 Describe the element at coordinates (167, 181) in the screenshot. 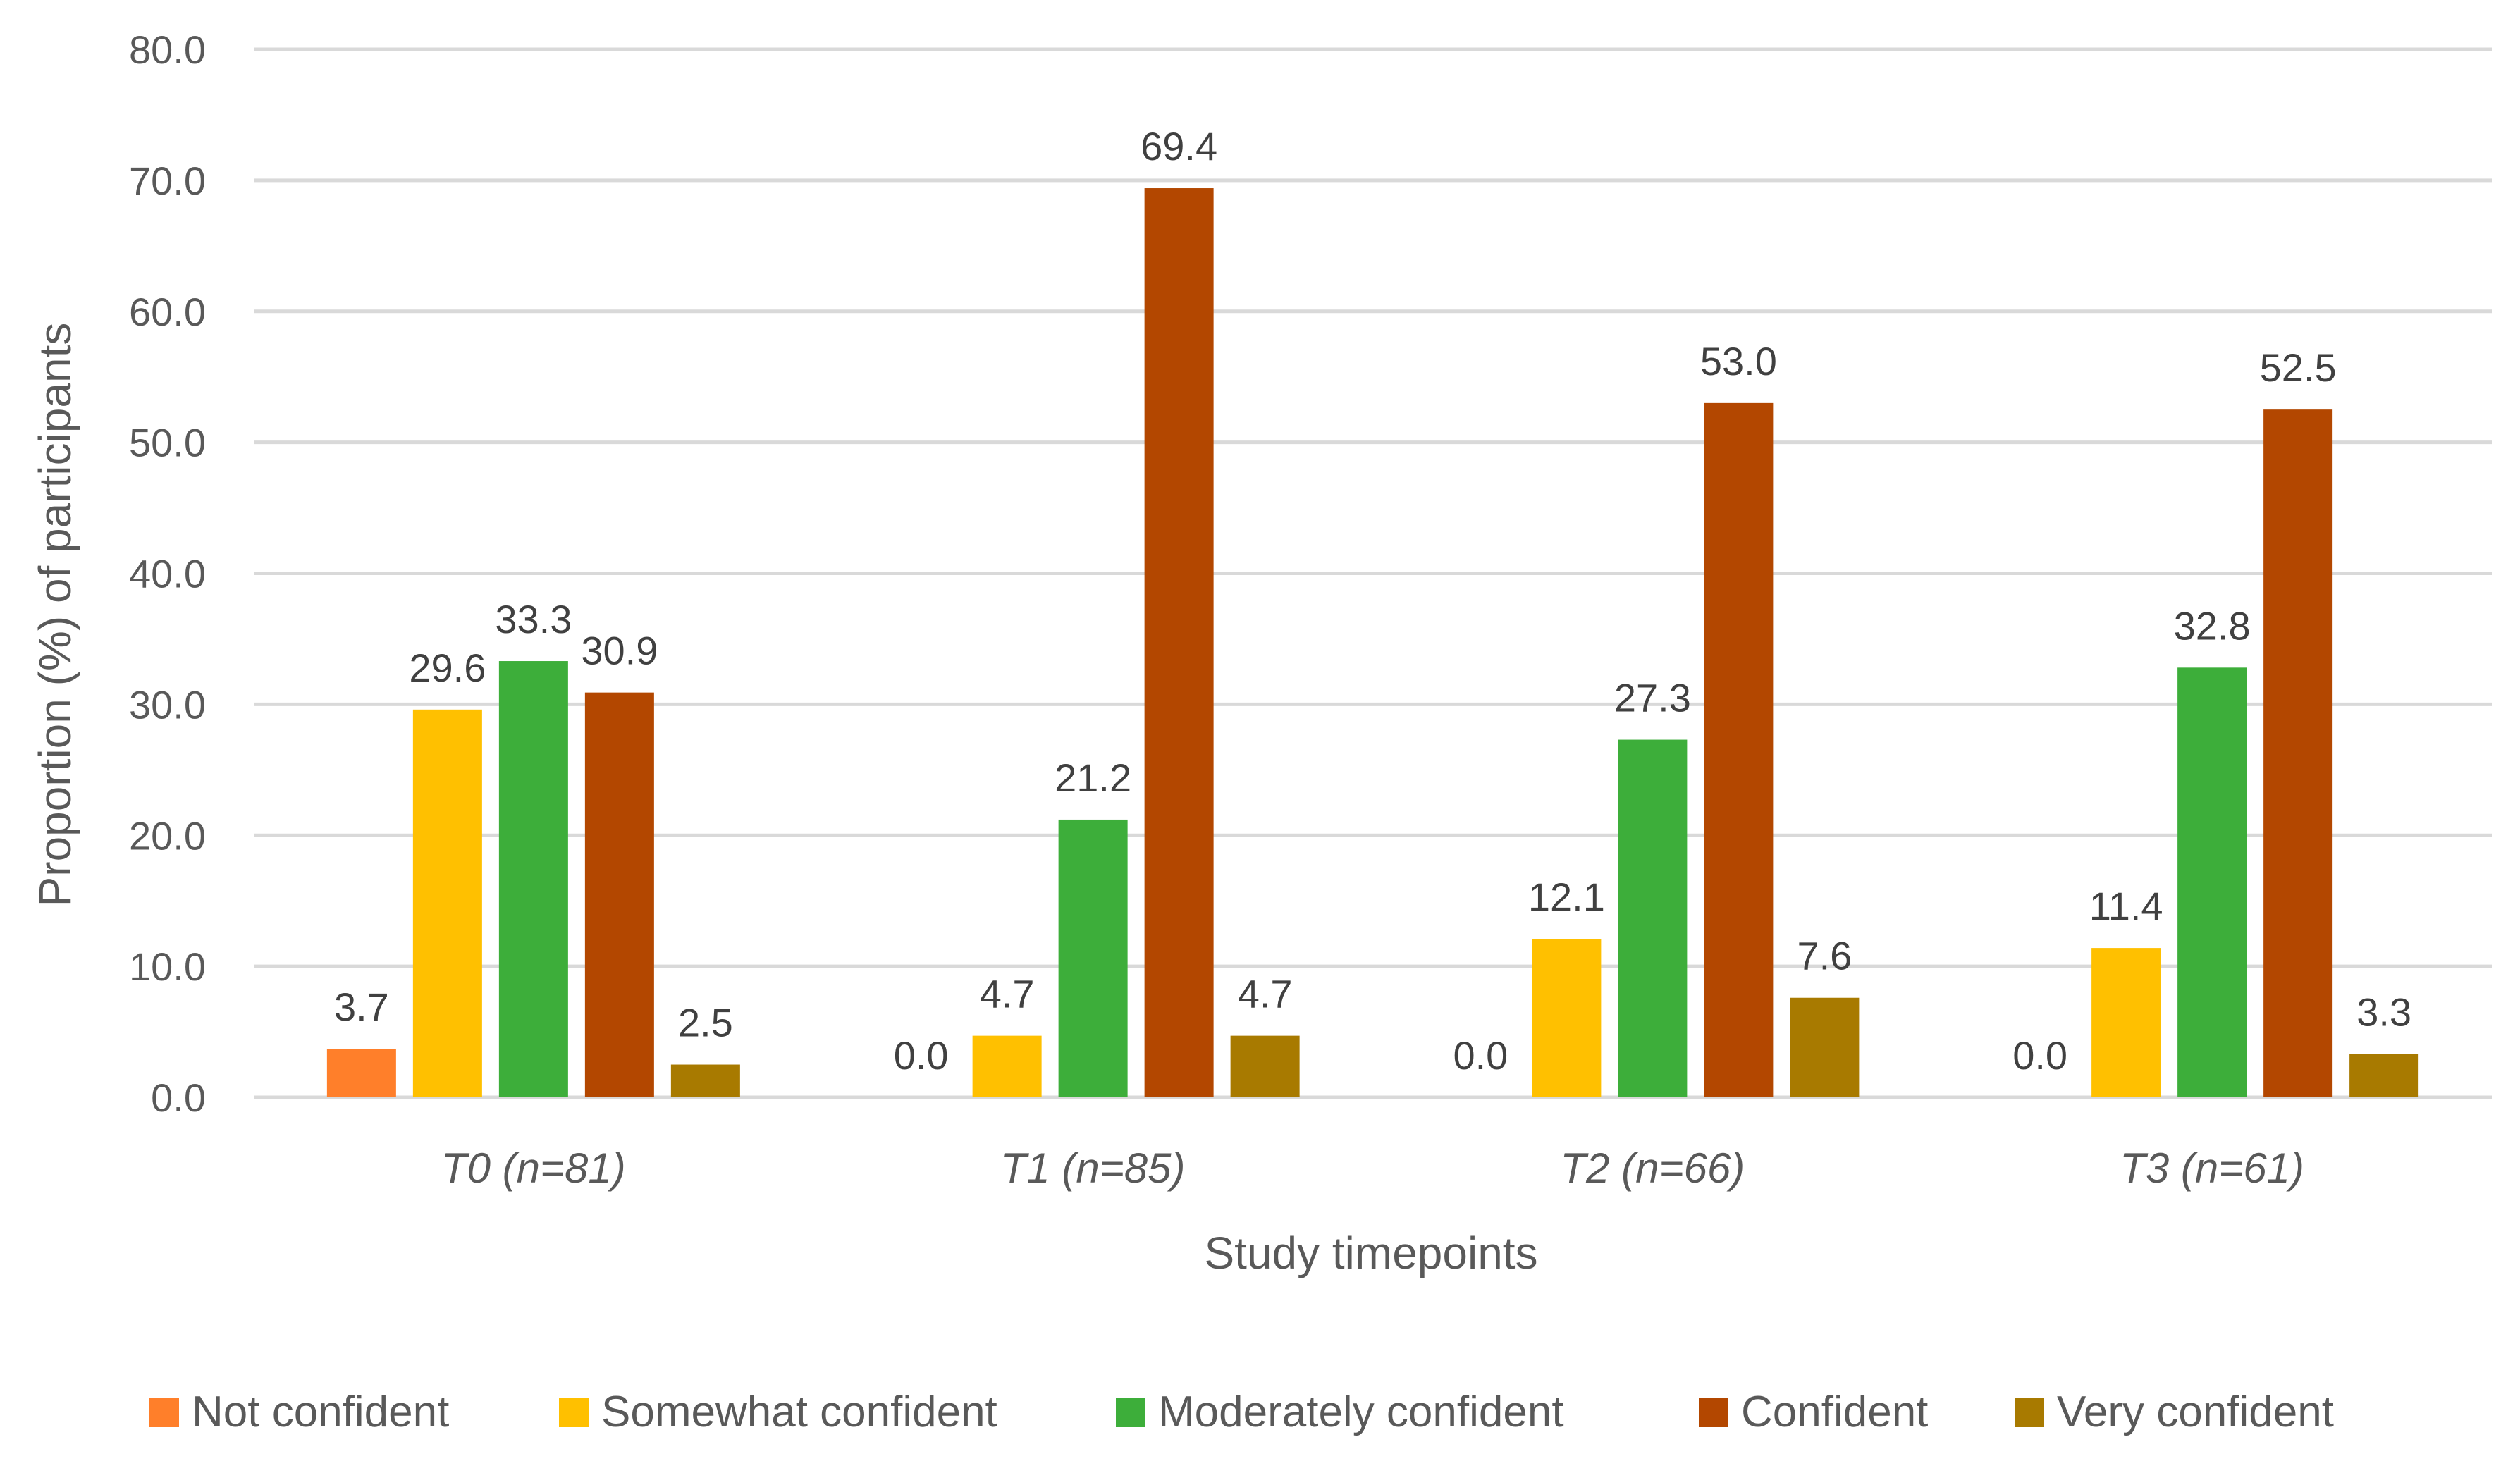

I see `y-tick-label: 70.0` at that location.